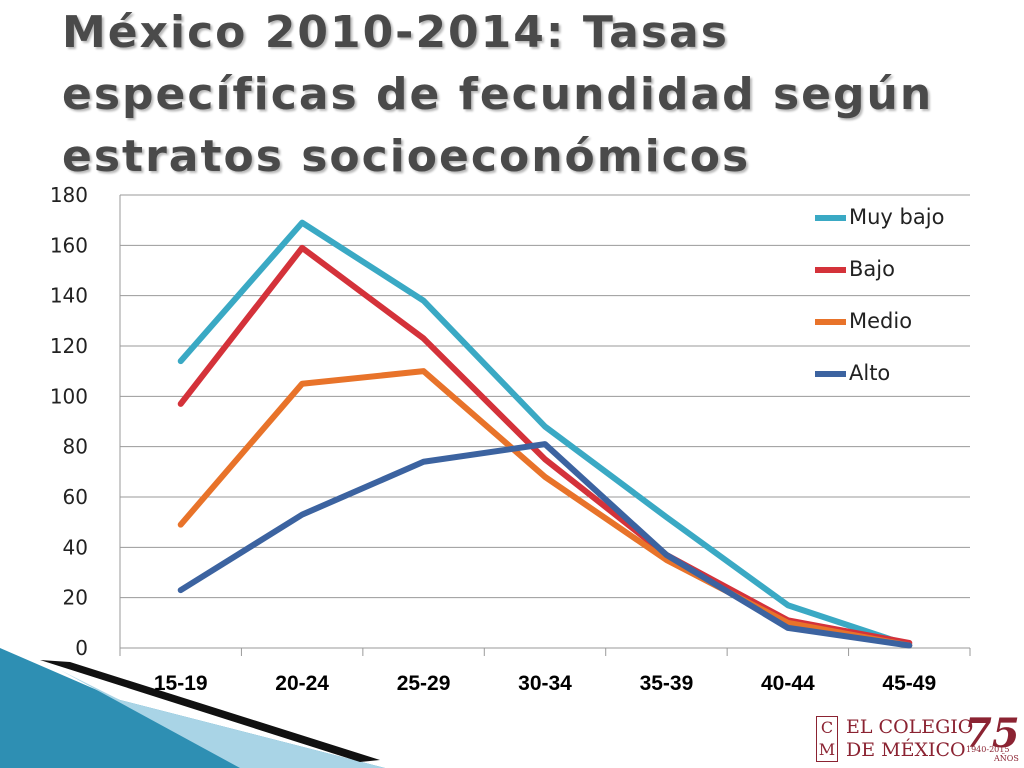 This screenshot has width=1024, height=768. What do you see at coordinates (222, 719) in the screenshot?
I see `decor-light-ribbon` at bounding box center [222, 719].